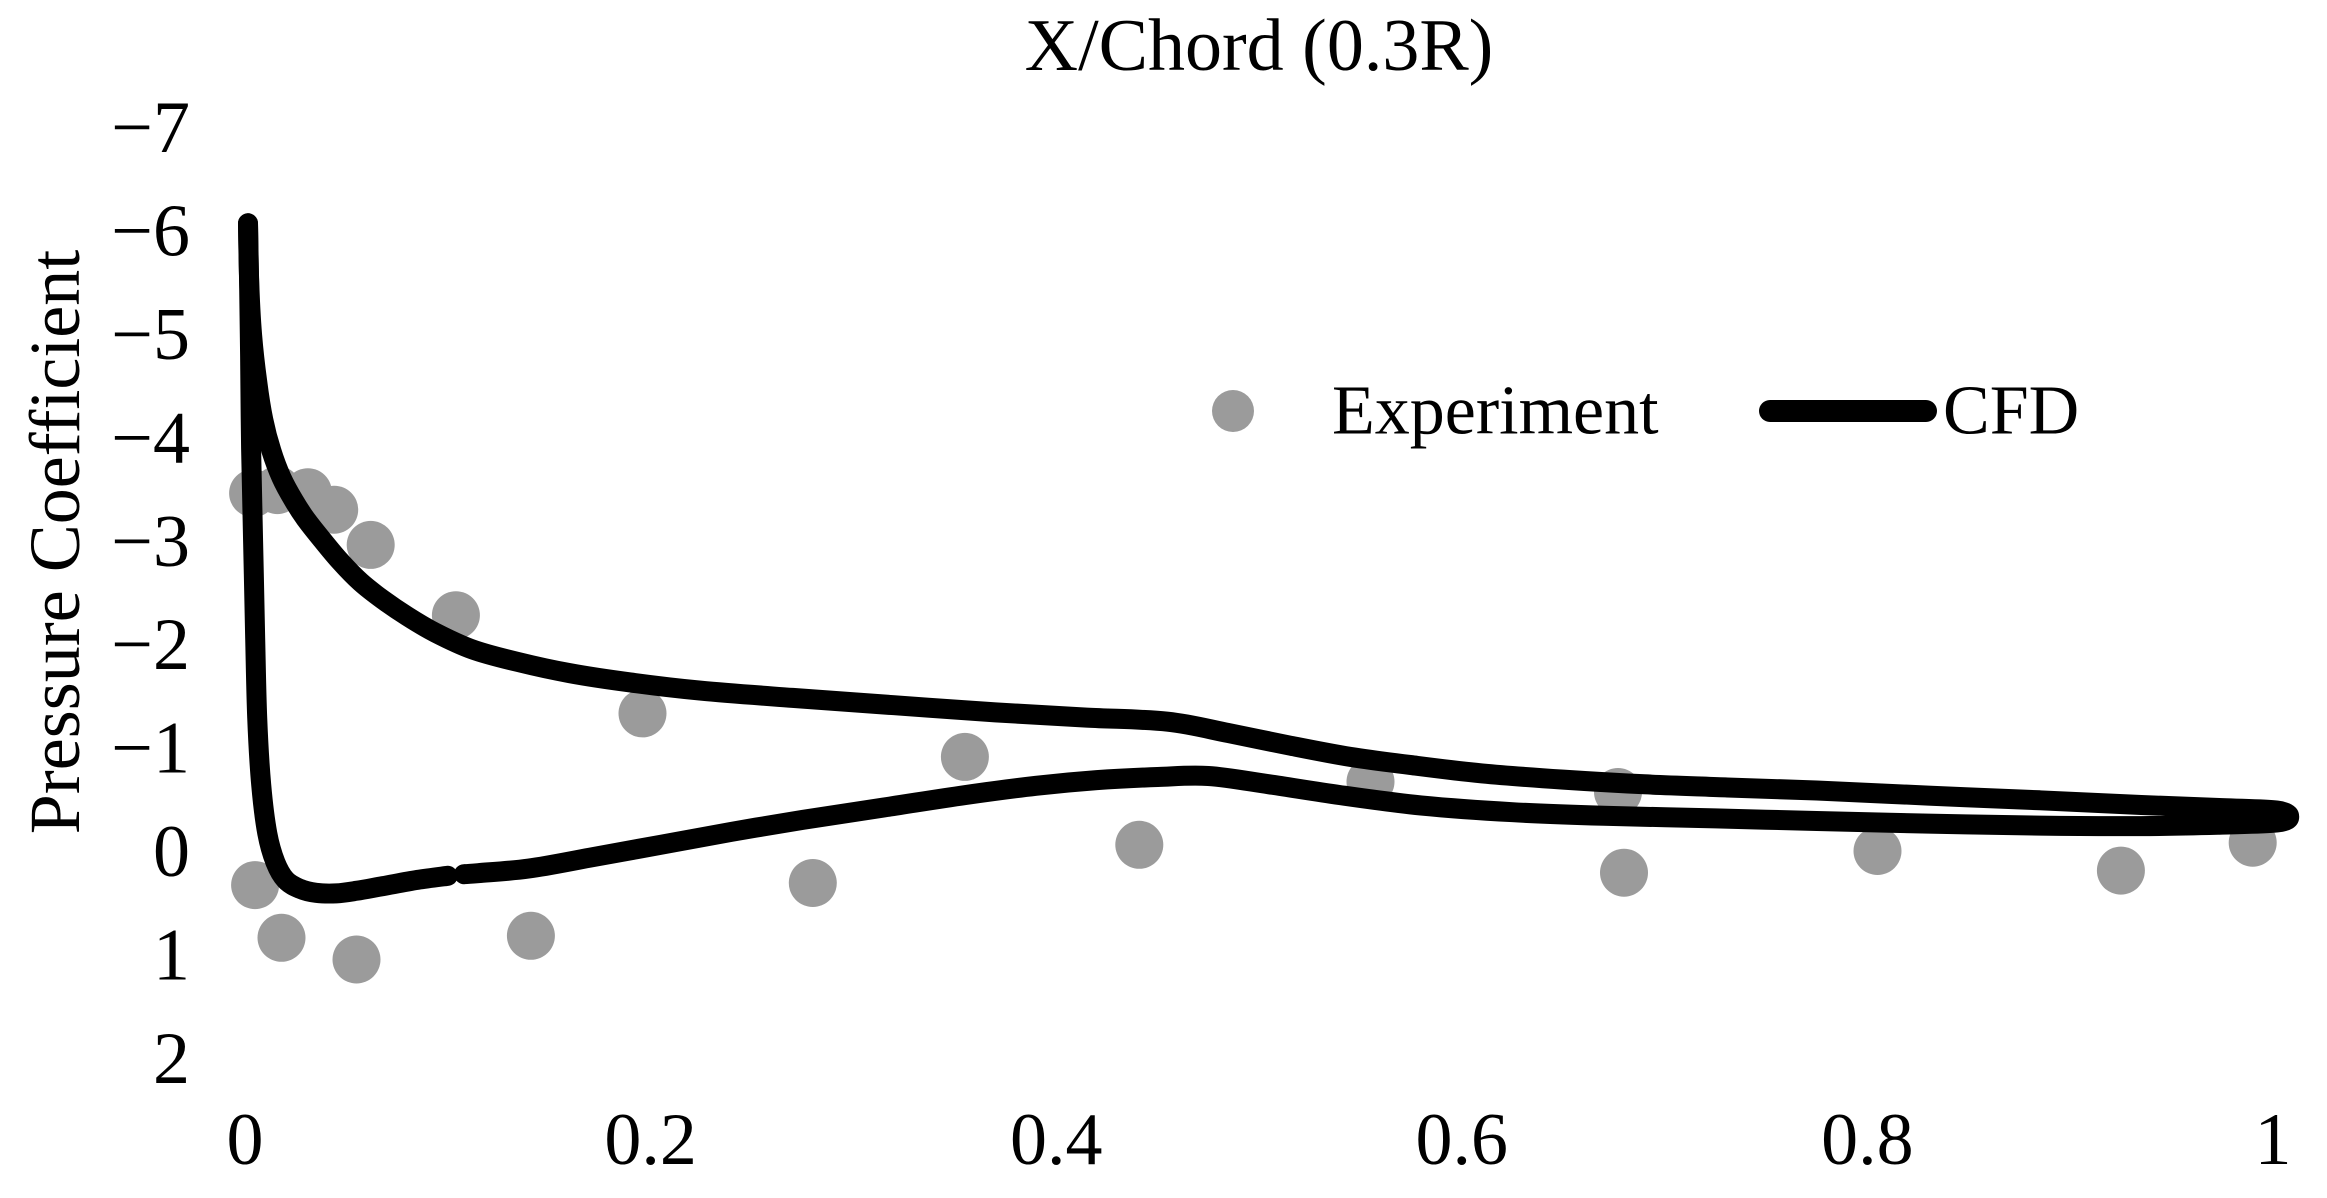  What do you see at coordinates (1462, 1140) in the screenshot?
I see `x-tick-label: 0.6` at bounding box center [1462, 1140].